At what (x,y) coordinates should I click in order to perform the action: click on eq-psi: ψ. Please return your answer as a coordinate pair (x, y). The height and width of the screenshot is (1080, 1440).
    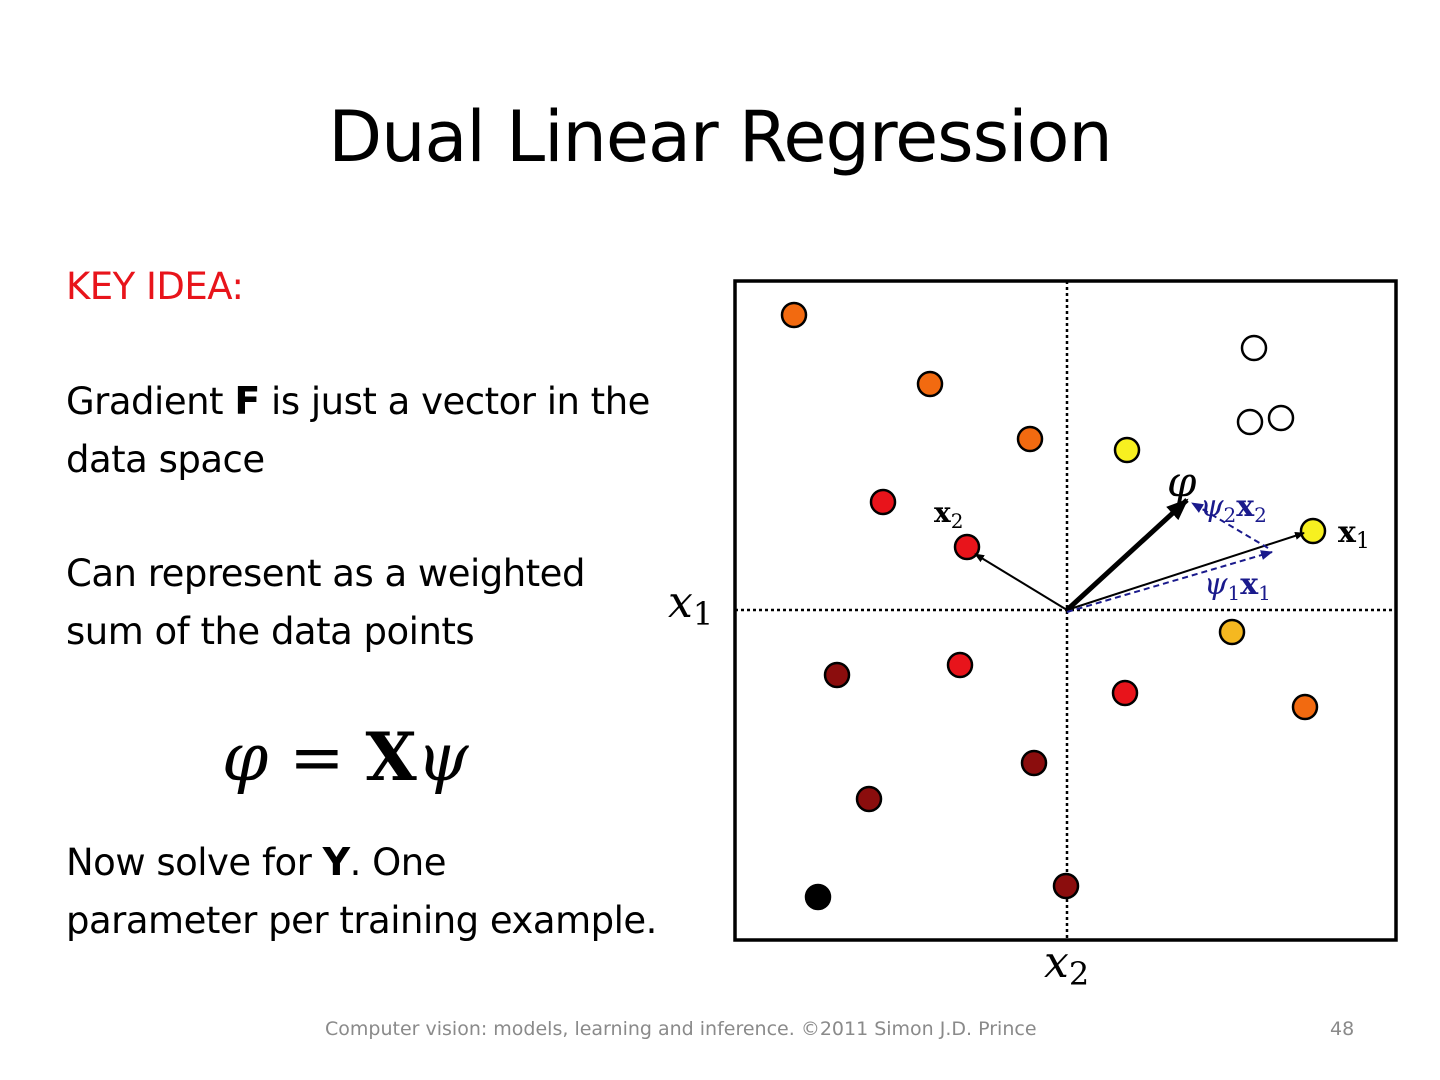
    Looking at the image, I should click on (442, 757).